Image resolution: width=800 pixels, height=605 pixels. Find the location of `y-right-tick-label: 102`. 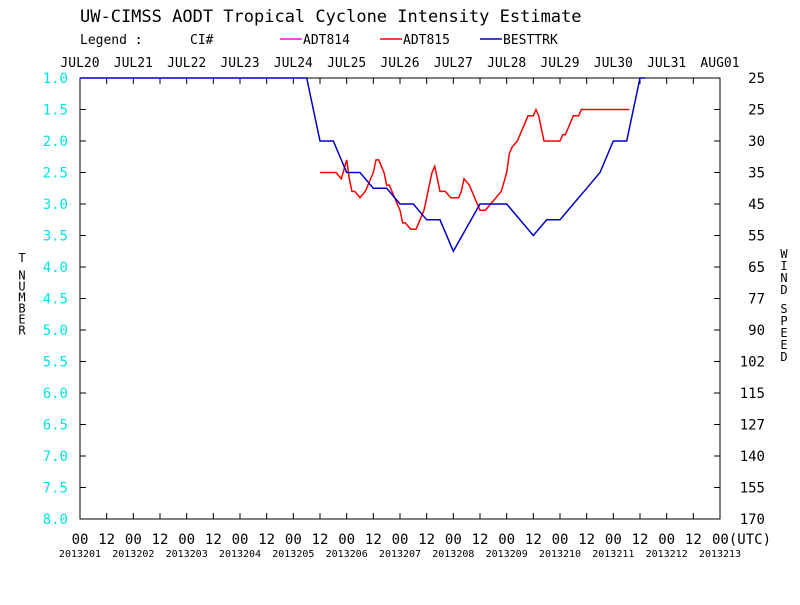

y-right-tick-label: 102 is located at coordinates (752, 363).